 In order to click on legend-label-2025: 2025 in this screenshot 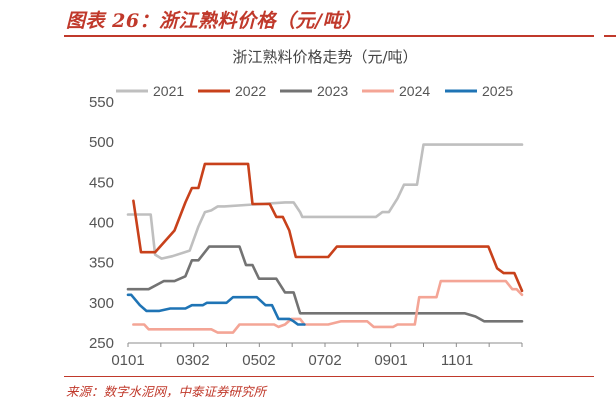, I will do `click(497, 91)`.